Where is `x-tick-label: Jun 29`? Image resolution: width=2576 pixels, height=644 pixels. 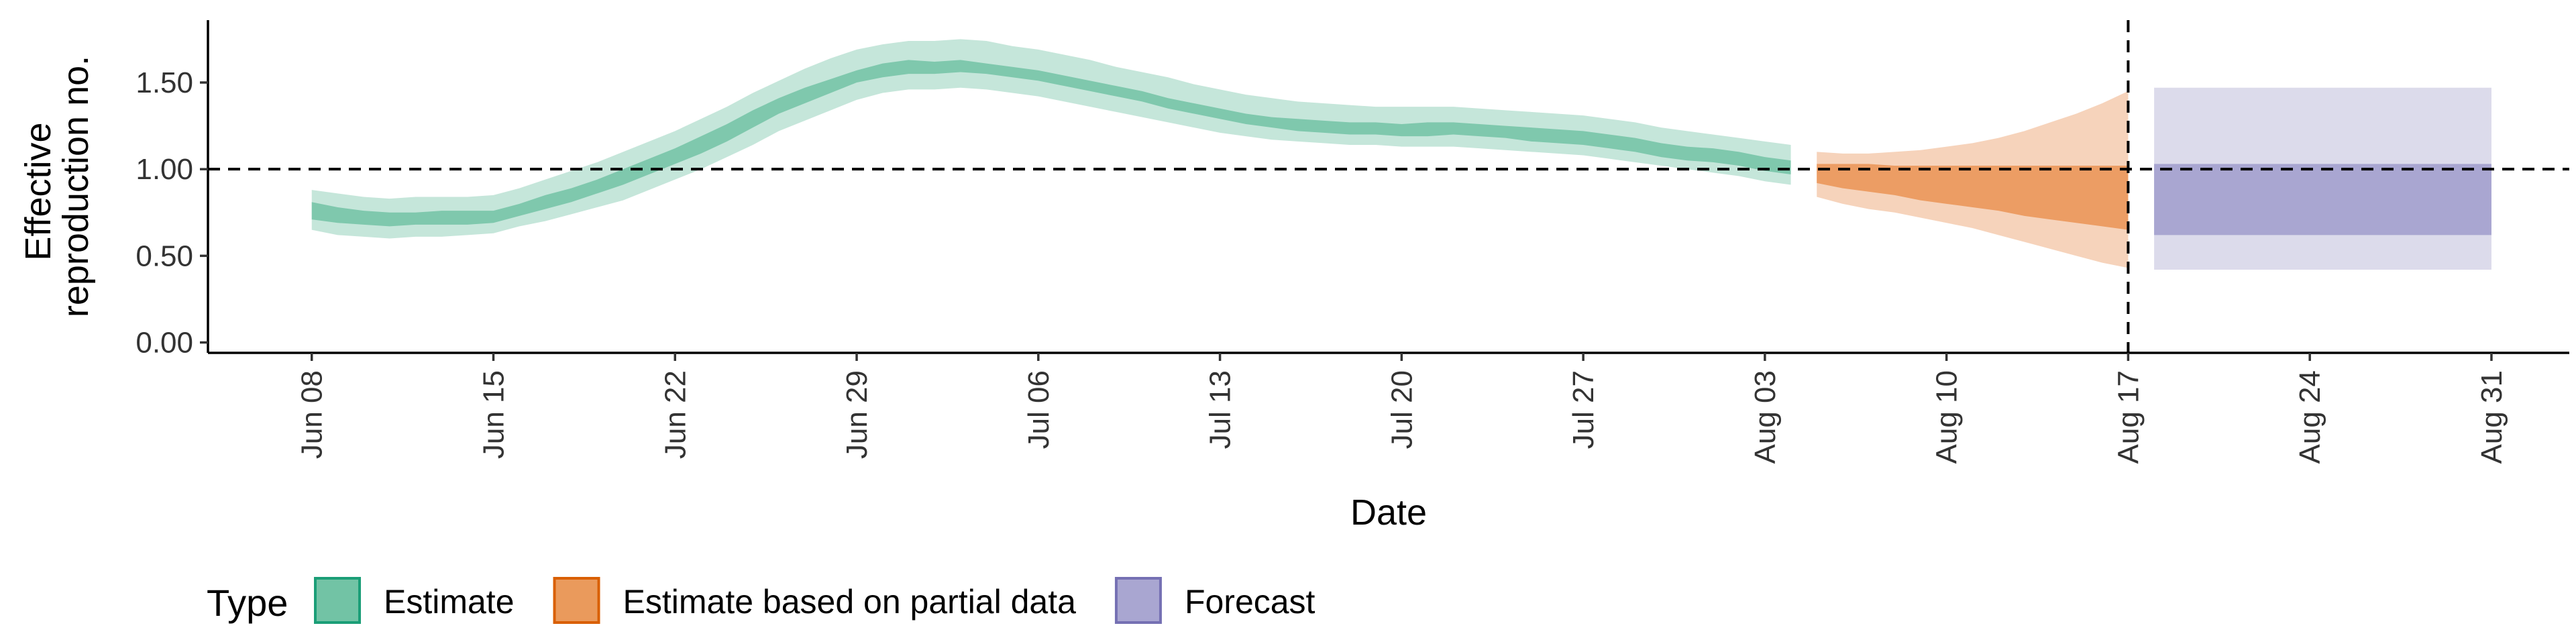 x-tick-label: Jun 29 is located at coordinates (857, 414).